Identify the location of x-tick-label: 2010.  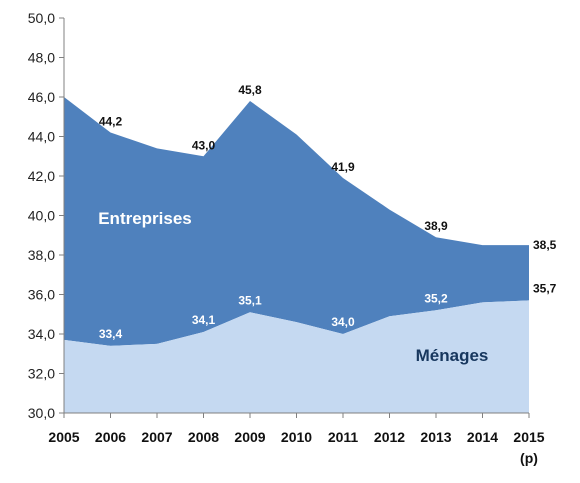
(296, 437).